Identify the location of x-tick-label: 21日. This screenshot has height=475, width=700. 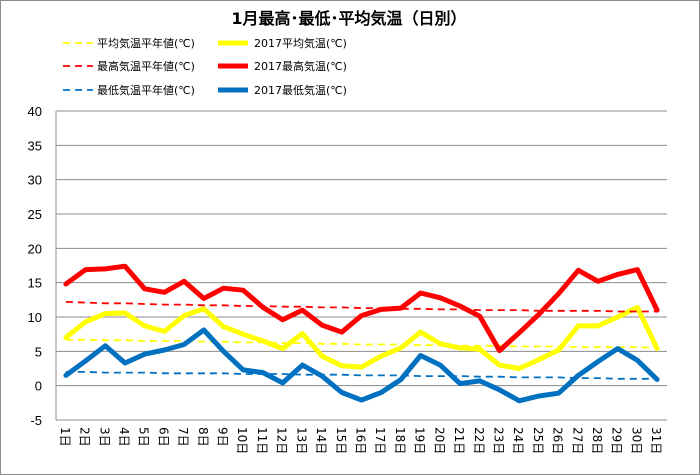
(459, 440).